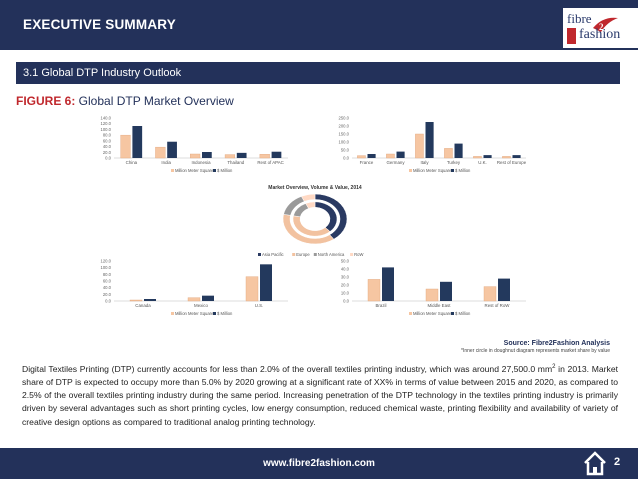 The height and width of the screenshot is (479, 638). What do you see at coordinates (345, 293) in the screenshot?
I see `y-tick-label: 10.0` at bounding box center [345, 293].